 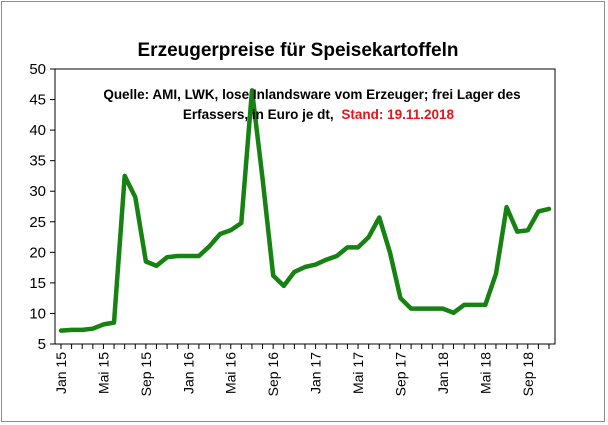 What do you see at coordinates (37, 161) in the screenshot?
I see `y-tick-label: 35` at bounding box center [37, 161].